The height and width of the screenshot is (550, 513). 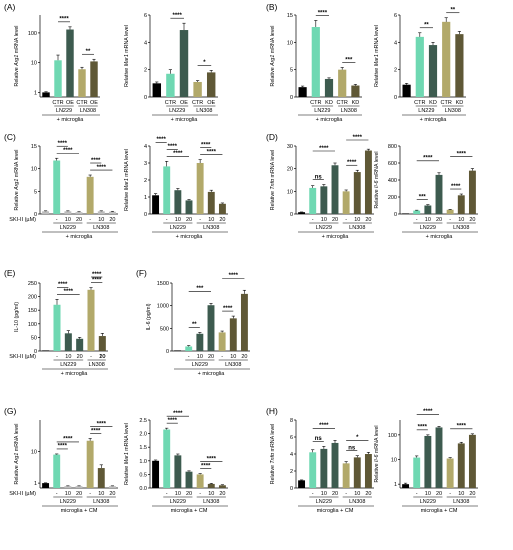 What do you see at coordinates (79, 511) in the screenshot?
I see `footer-label: microglia + CM` at bounding box center [79, 511].